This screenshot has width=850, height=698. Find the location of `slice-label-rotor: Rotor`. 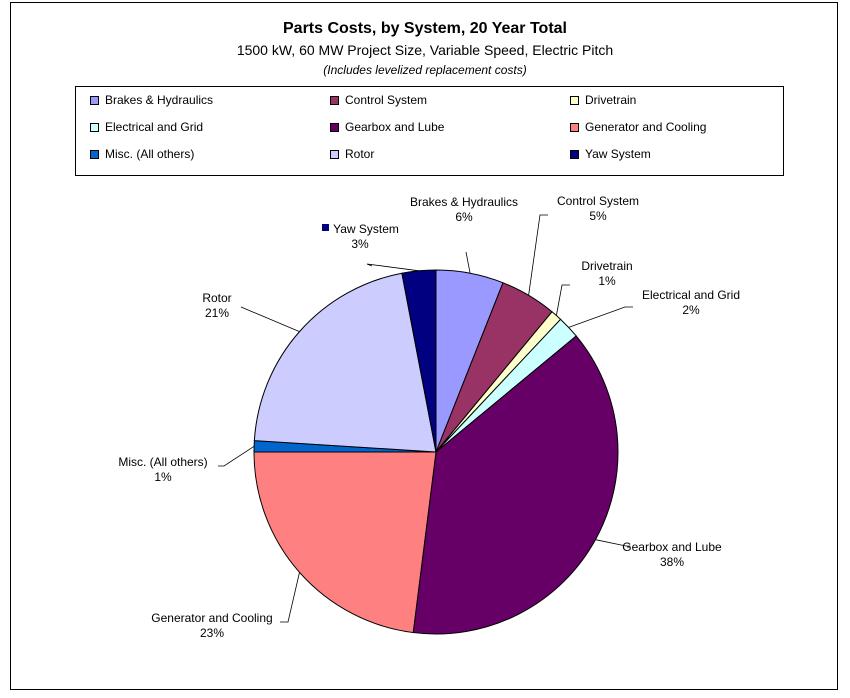

slice-label-rotor: Rotor is located at coordinates (216, 298).